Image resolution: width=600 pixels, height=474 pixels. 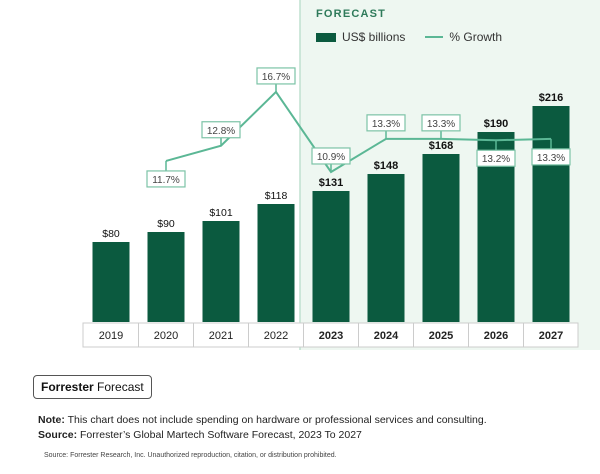 I want to click on x-tick-2026: 2026, so click(x=496, y=336).